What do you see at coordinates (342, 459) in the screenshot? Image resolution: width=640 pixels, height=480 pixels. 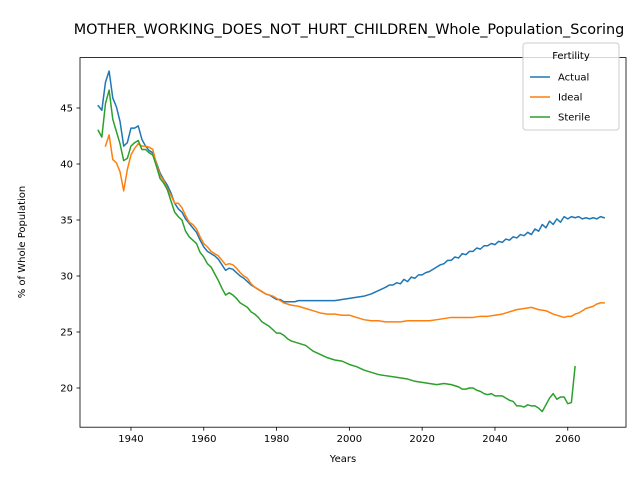 I see `x-axis-label: Years` at bounding box center [342, 459].